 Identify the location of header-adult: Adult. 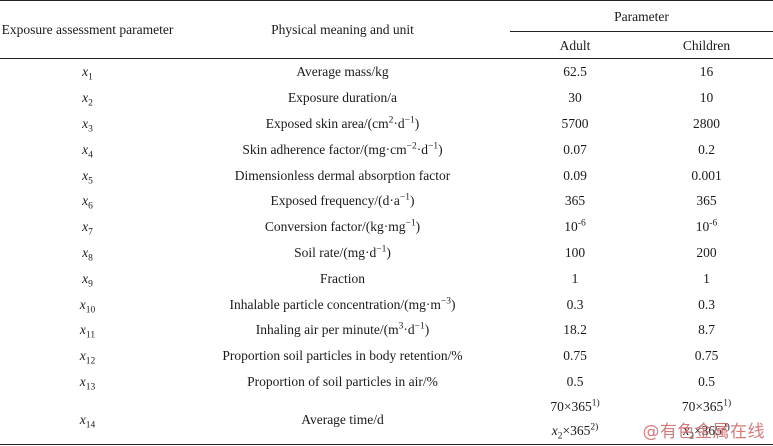
(575, 45).